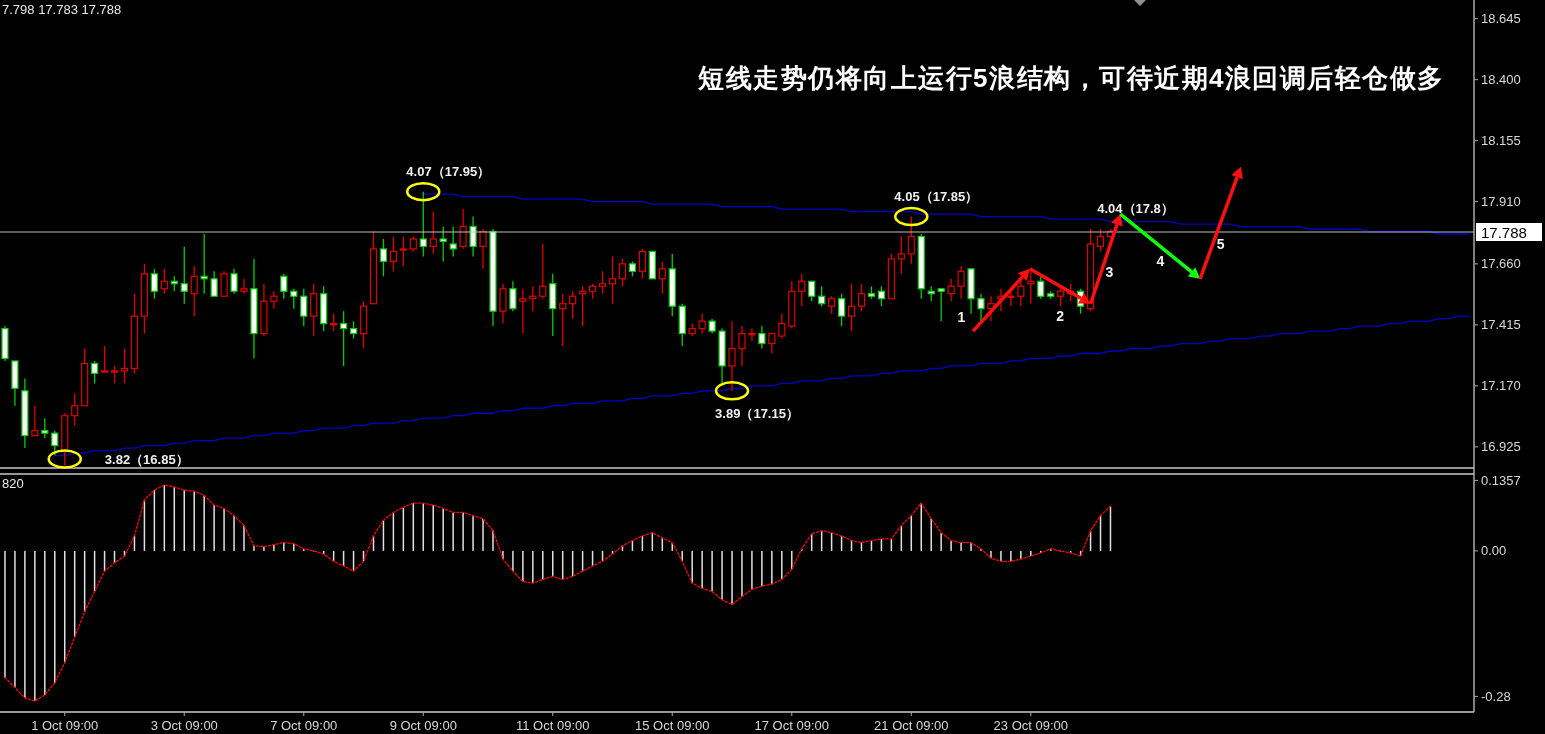  I want to click on x-tick-label: 23 Oct 09:00, so click(1031, 725).